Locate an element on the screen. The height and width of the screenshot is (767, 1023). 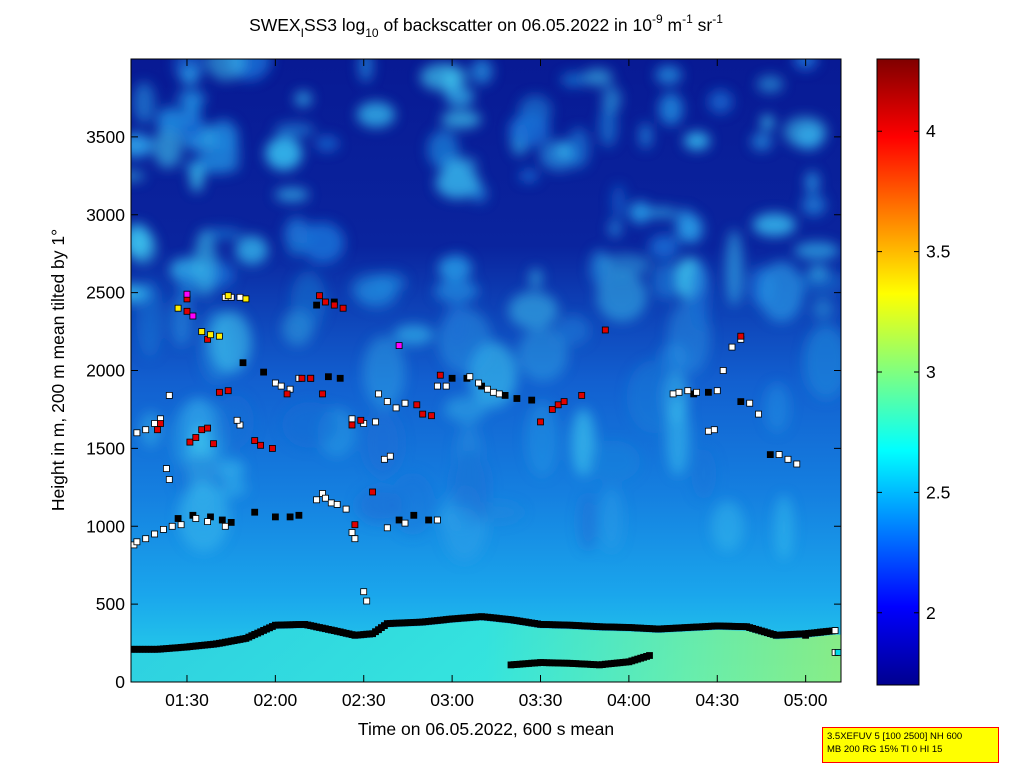
colorbar-tick-label: 3 is located at coordinates (931, 372).